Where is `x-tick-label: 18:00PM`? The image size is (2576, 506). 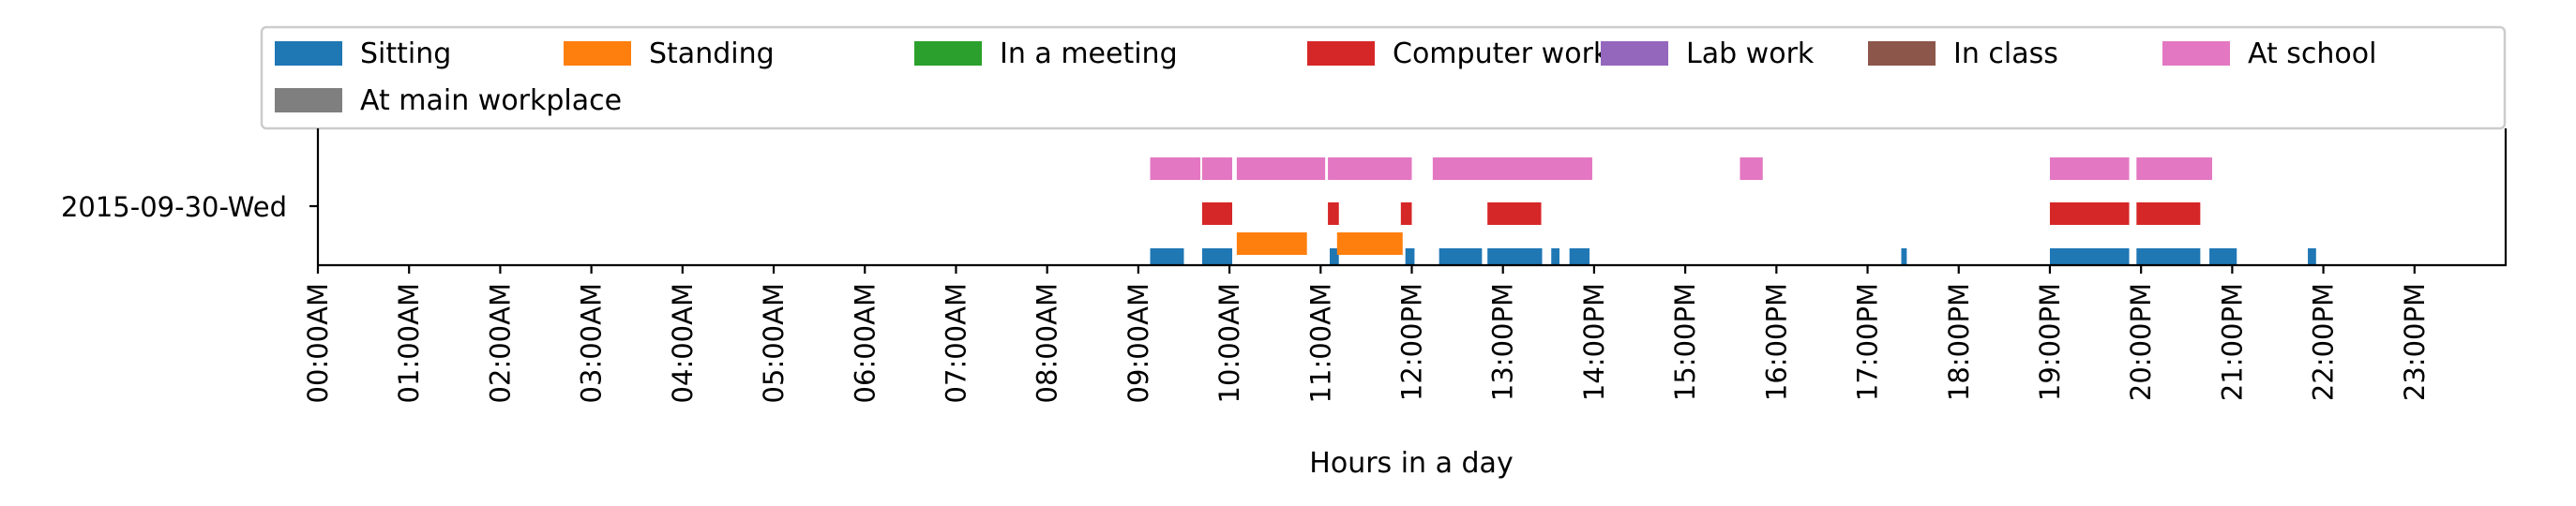
x-tick-label: 18:00PM is located at coordinates (1959, 342).